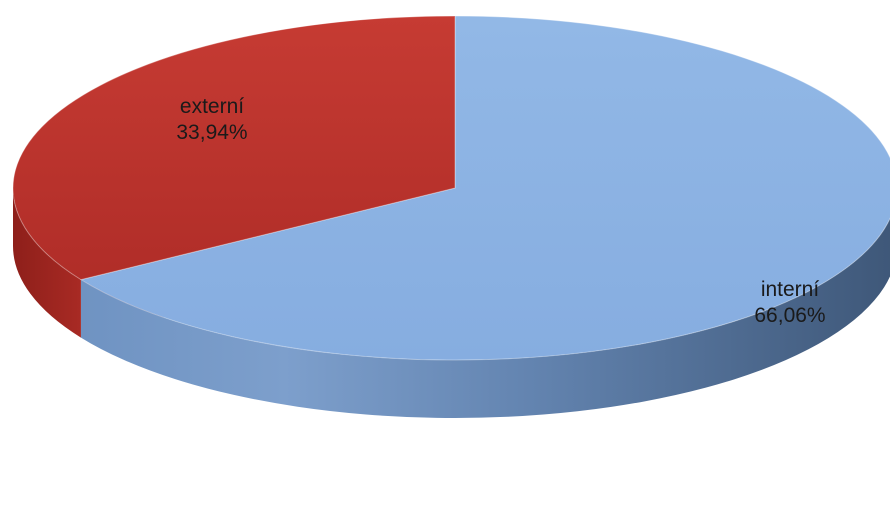 This screenshot has width=890, height=532. What do you see at coordinates (789, 315) in the screenshot?
I see `slice-value-label-interní: 66,06%` at bounding box center [789, 315].